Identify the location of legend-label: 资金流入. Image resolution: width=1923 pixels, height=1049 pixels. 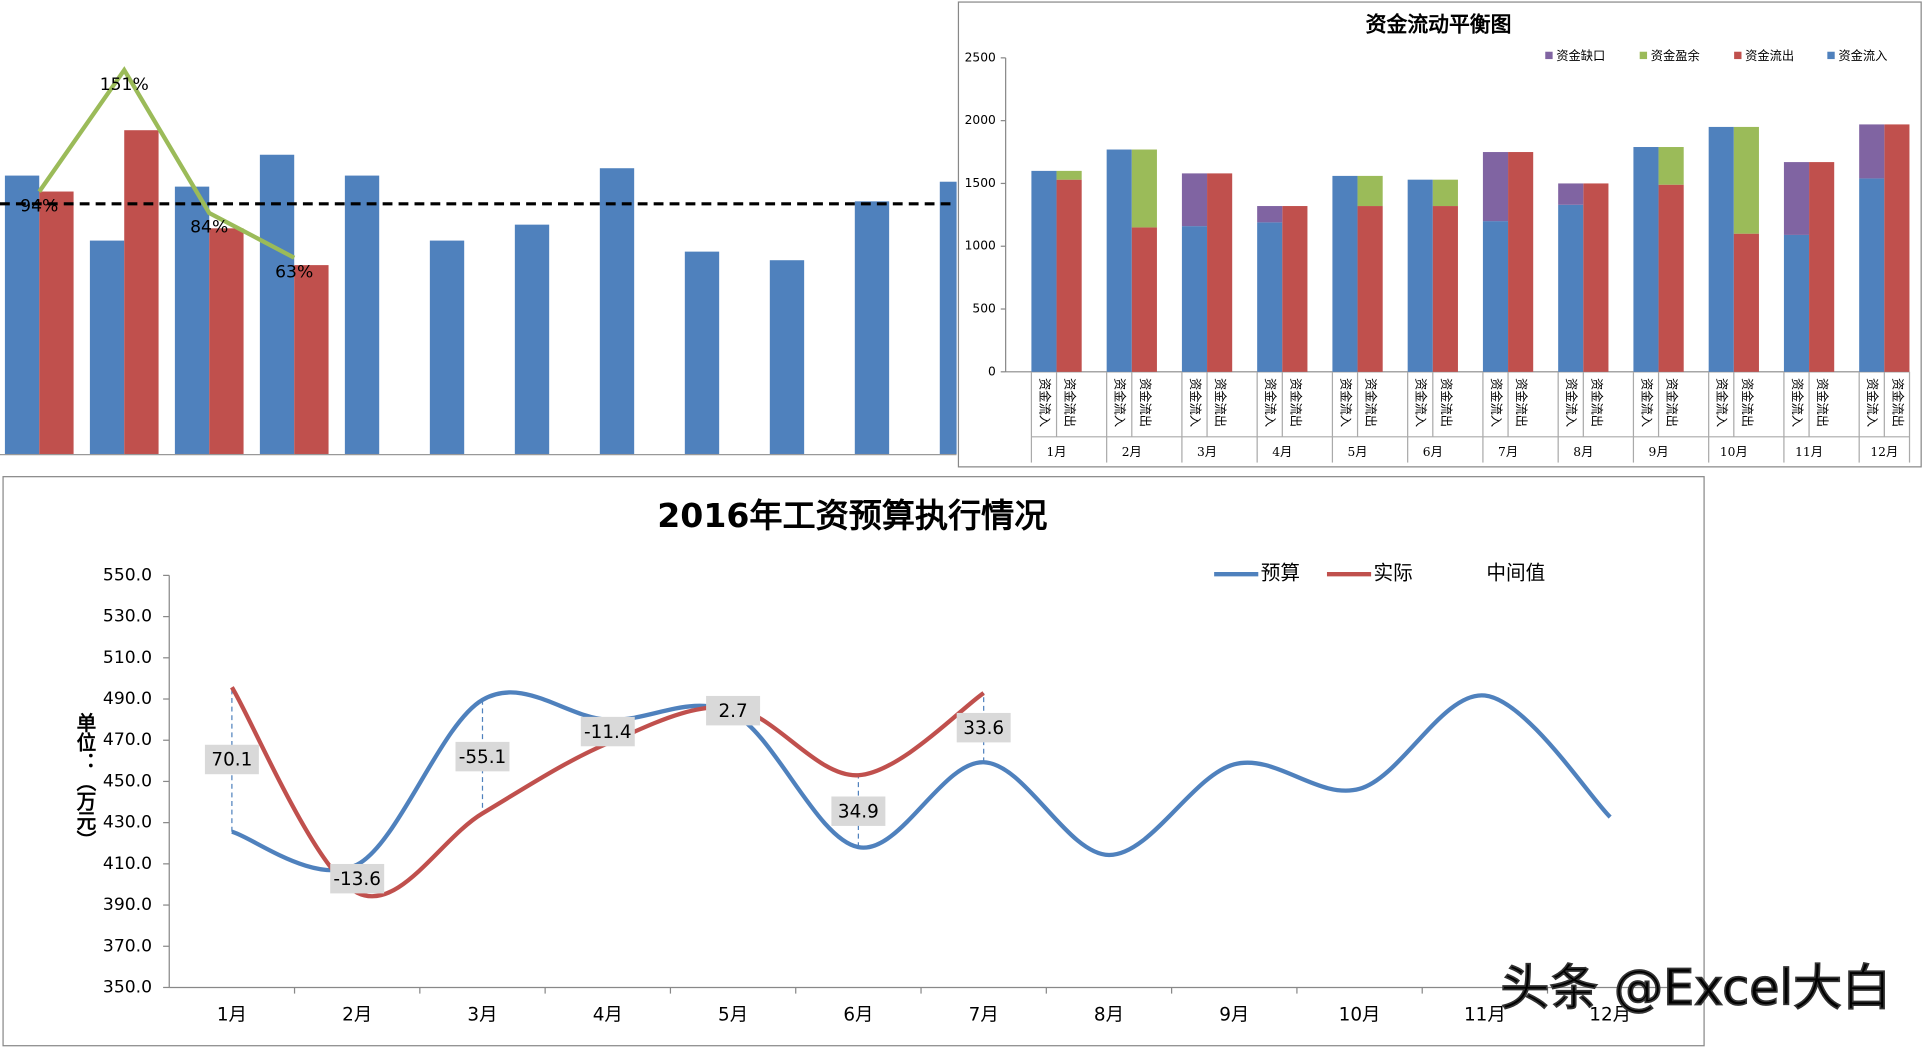
(1862, 55).